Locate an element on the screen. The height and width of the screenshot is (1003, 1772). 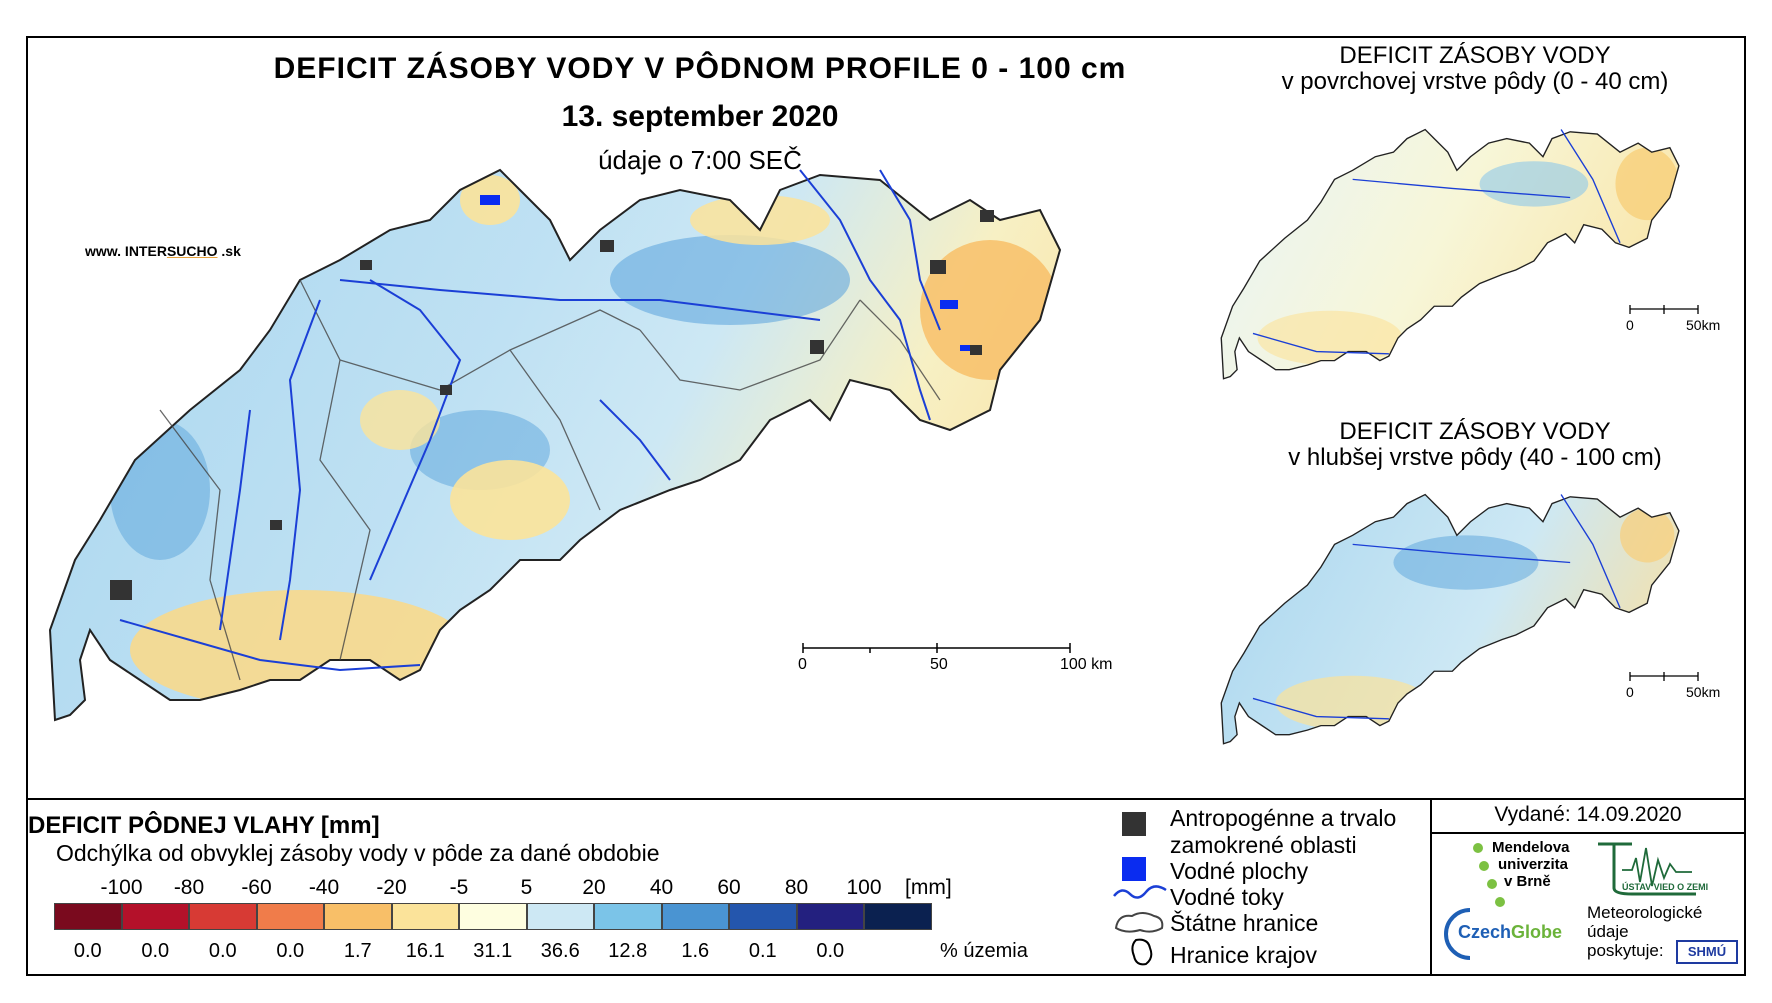
ustav-logo is located at coordinates (1647, 869).